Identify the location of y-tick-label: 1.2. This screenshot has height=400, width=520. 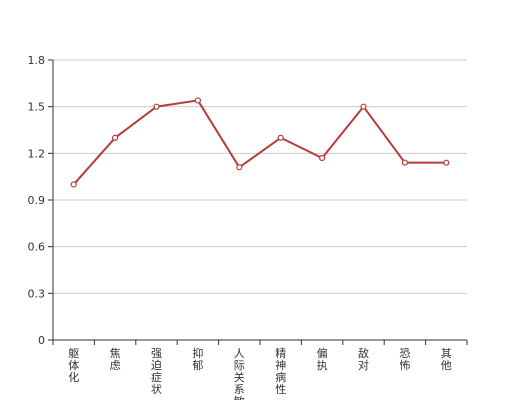
(37, 153).